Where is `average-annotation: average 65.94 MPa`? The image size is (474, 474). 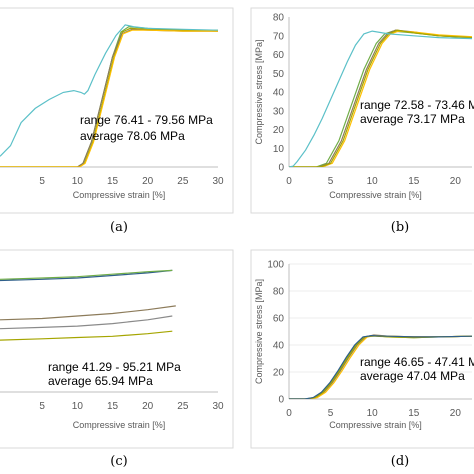 average-annotation: average 65.94 MPa is located at coordinates (100, 381).